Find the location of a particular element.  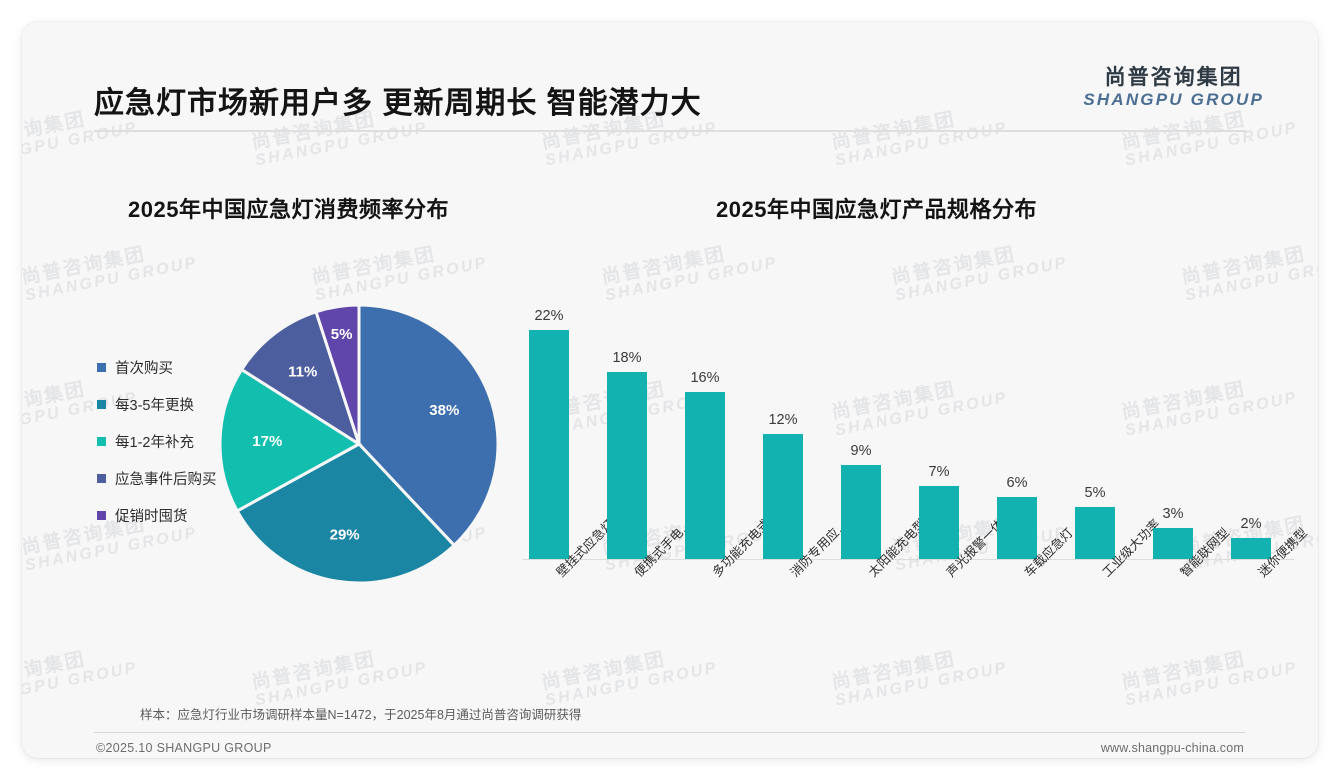

bar-column: 6% is located at coordinates (1017, 517).